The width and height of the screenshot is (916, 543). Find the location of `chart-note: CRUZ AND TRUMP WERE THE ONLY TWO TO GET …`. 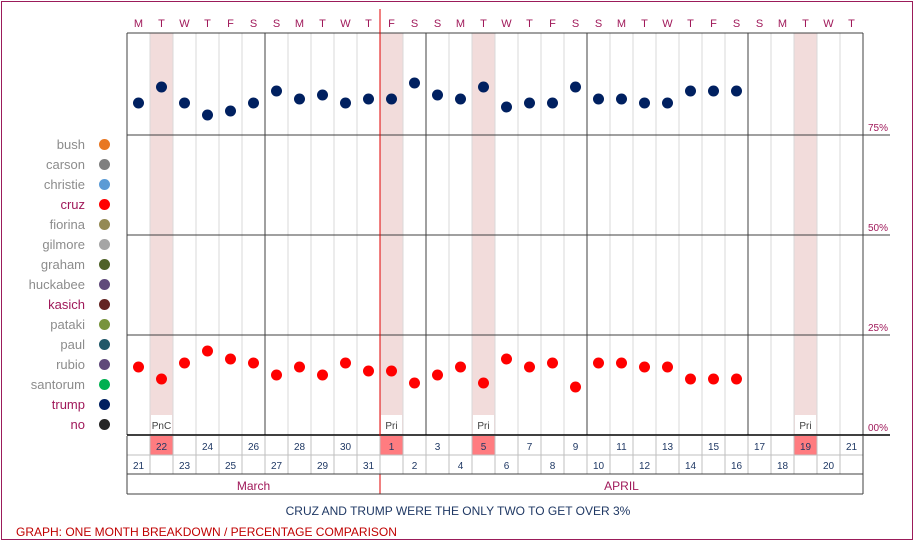

chart-note: CRUZ AND TRUMP WERE THE ONLY TWO TO GET … is located at coordinates (458, 511).